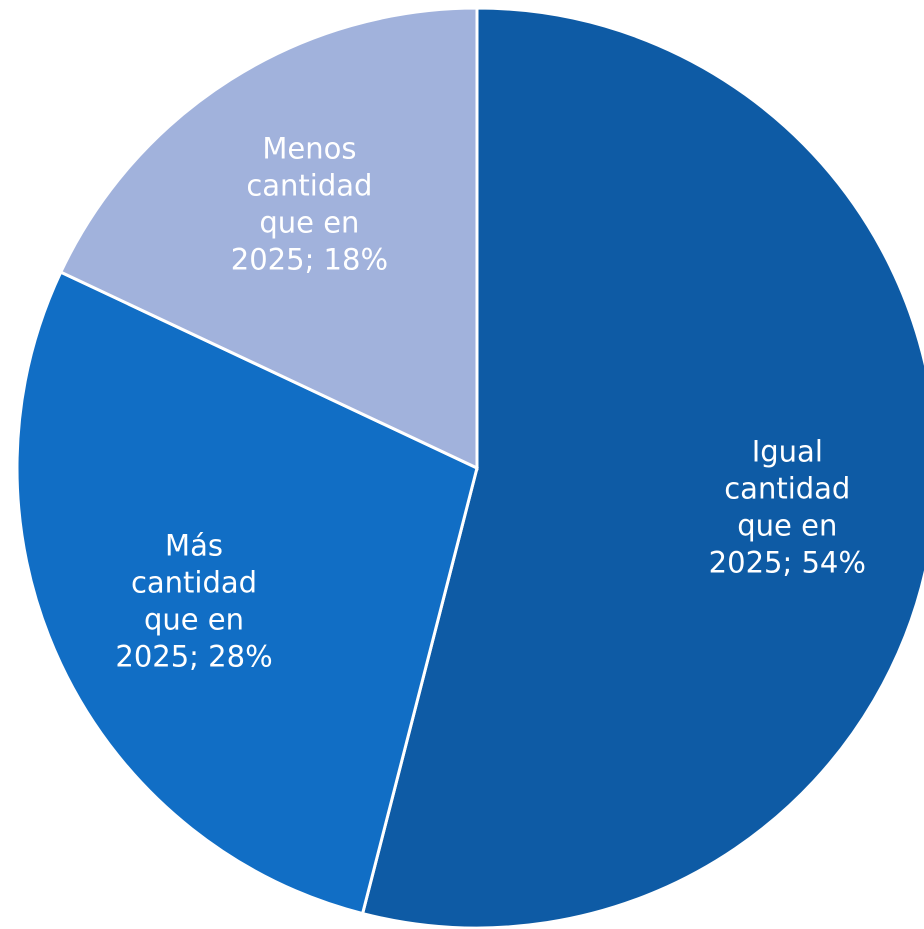  What do you see at coordinates (787, 563) in the screenshot?
I see `data-label-line: 2025; 54%` at bounding box center [787, 563].